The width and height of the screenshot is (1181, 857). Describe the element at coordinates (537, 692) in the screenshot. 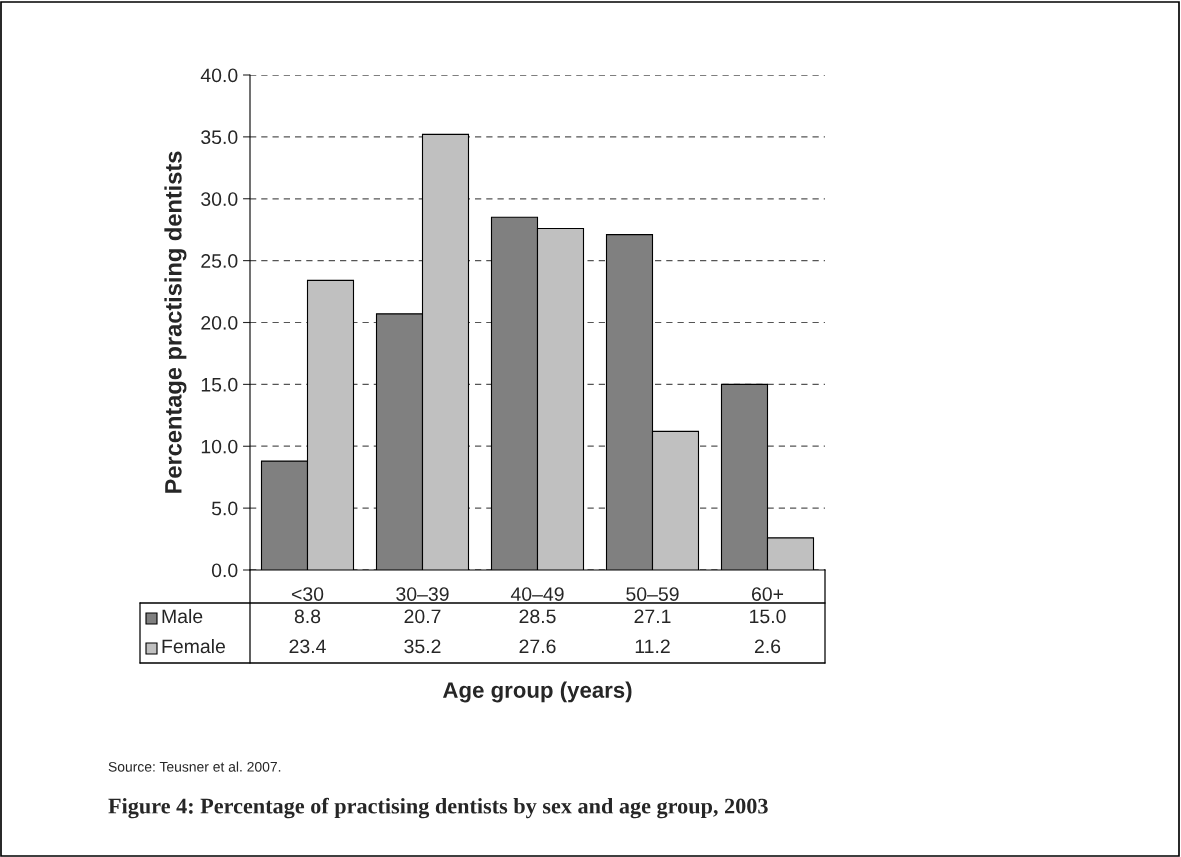

I see `x-axis-title: Age group (years)` at that location.